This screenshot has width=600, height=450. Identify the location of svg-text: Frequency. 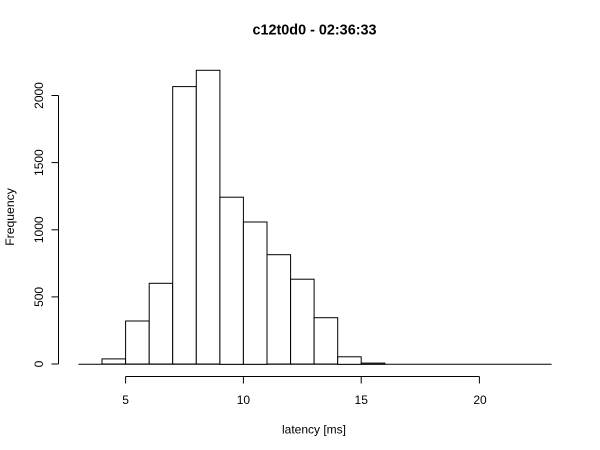
(10, 216).